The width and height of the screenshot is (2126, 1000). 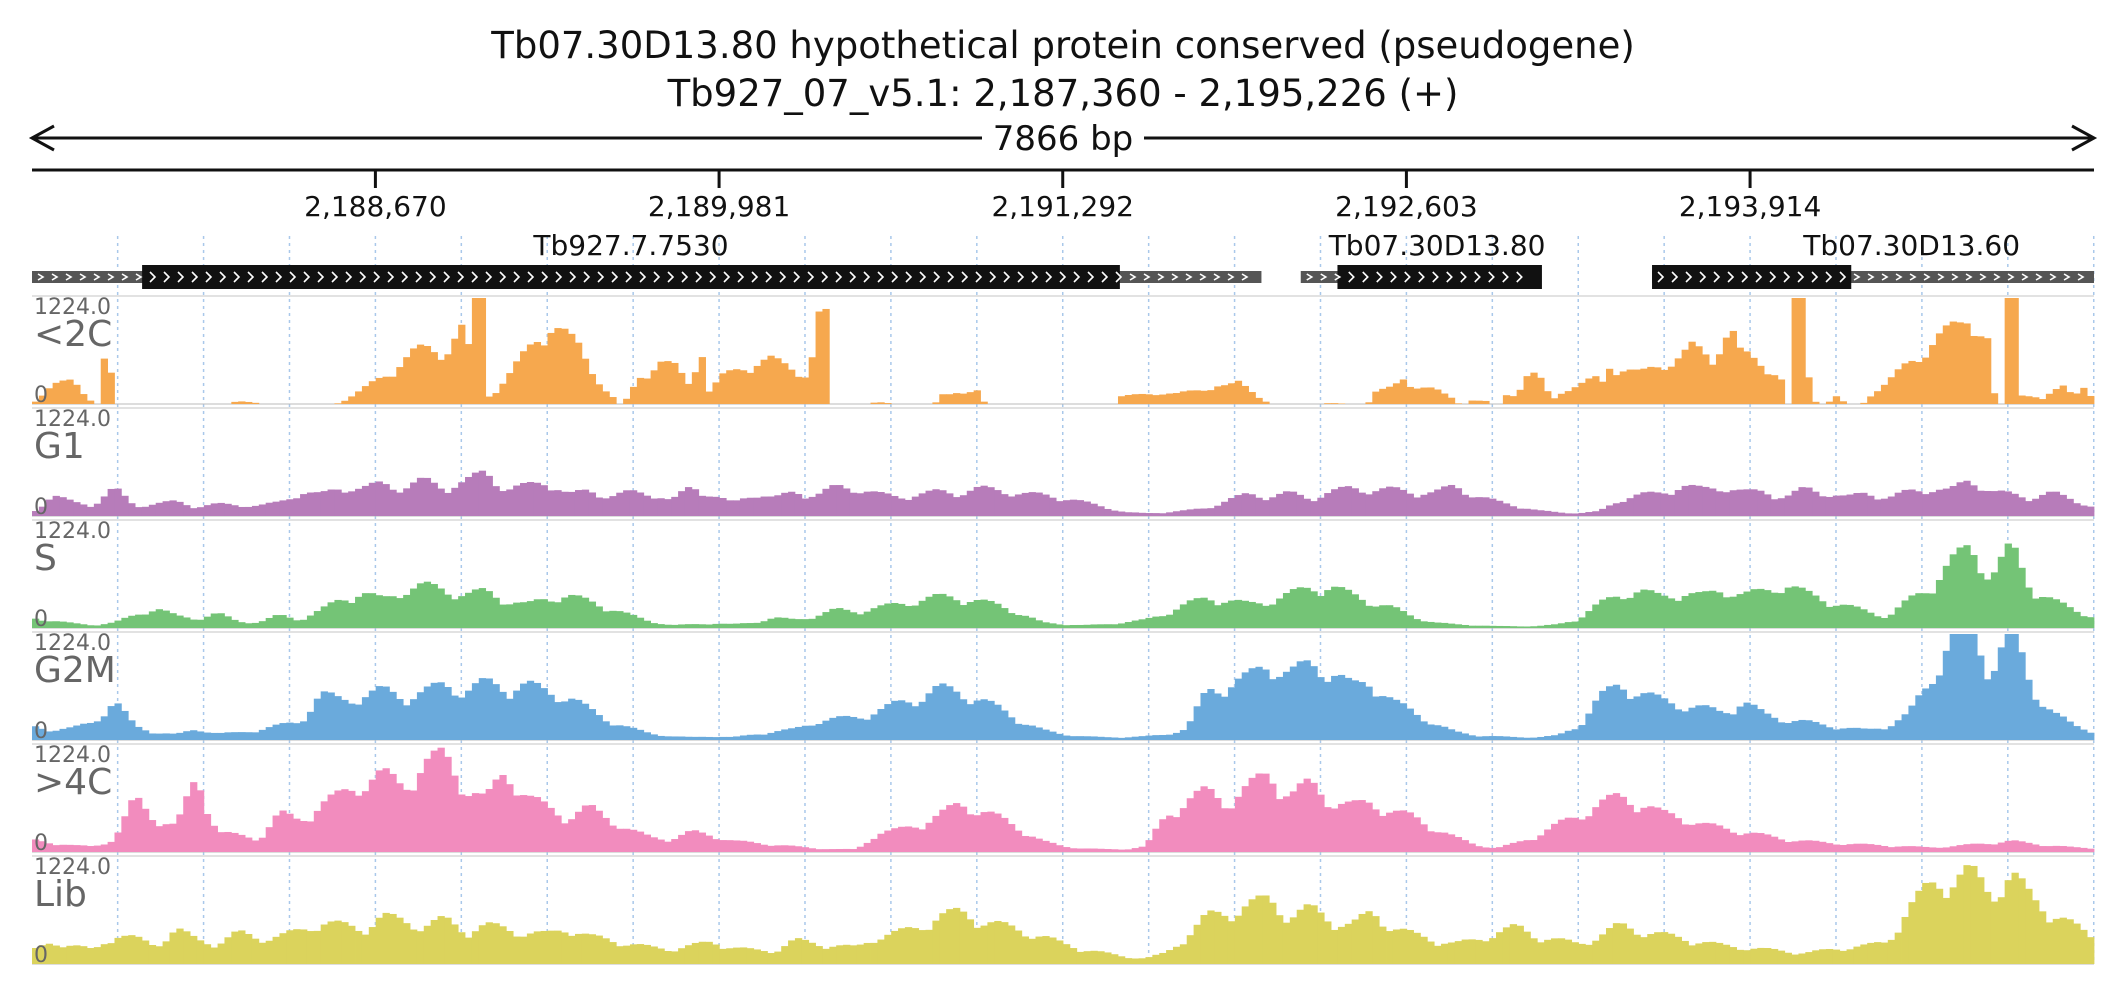 I want to click on track-name: G1, so click(x=59, y=446).